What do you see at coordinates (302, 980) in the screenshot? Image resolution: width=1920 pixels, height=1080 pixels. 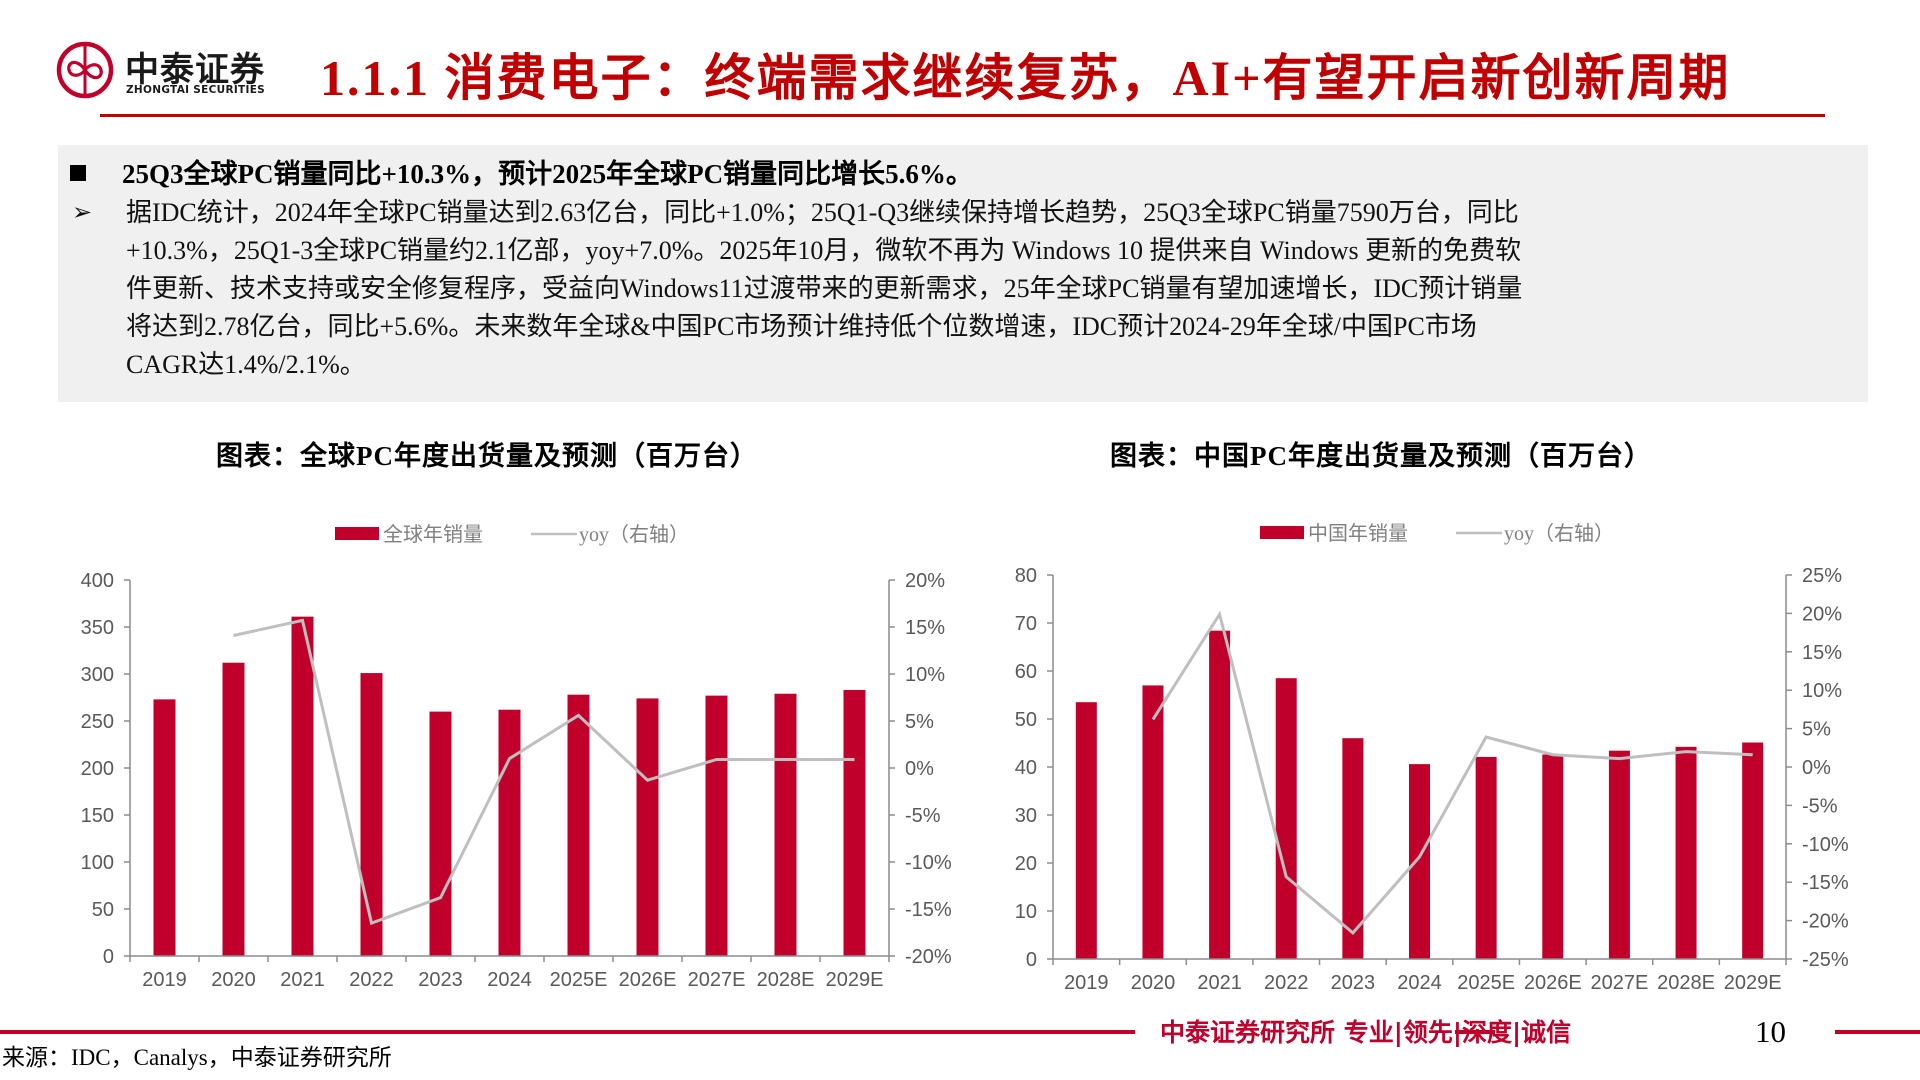 I see `x-tick-label: 2021` at bounding box center [302, 980].